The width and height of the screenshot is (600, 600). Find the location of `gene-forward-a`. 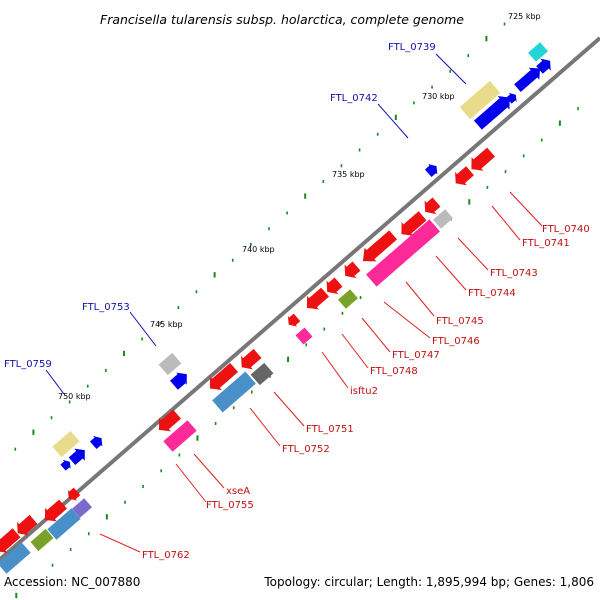

gene-forward-a is located at coordinates (528, 78).